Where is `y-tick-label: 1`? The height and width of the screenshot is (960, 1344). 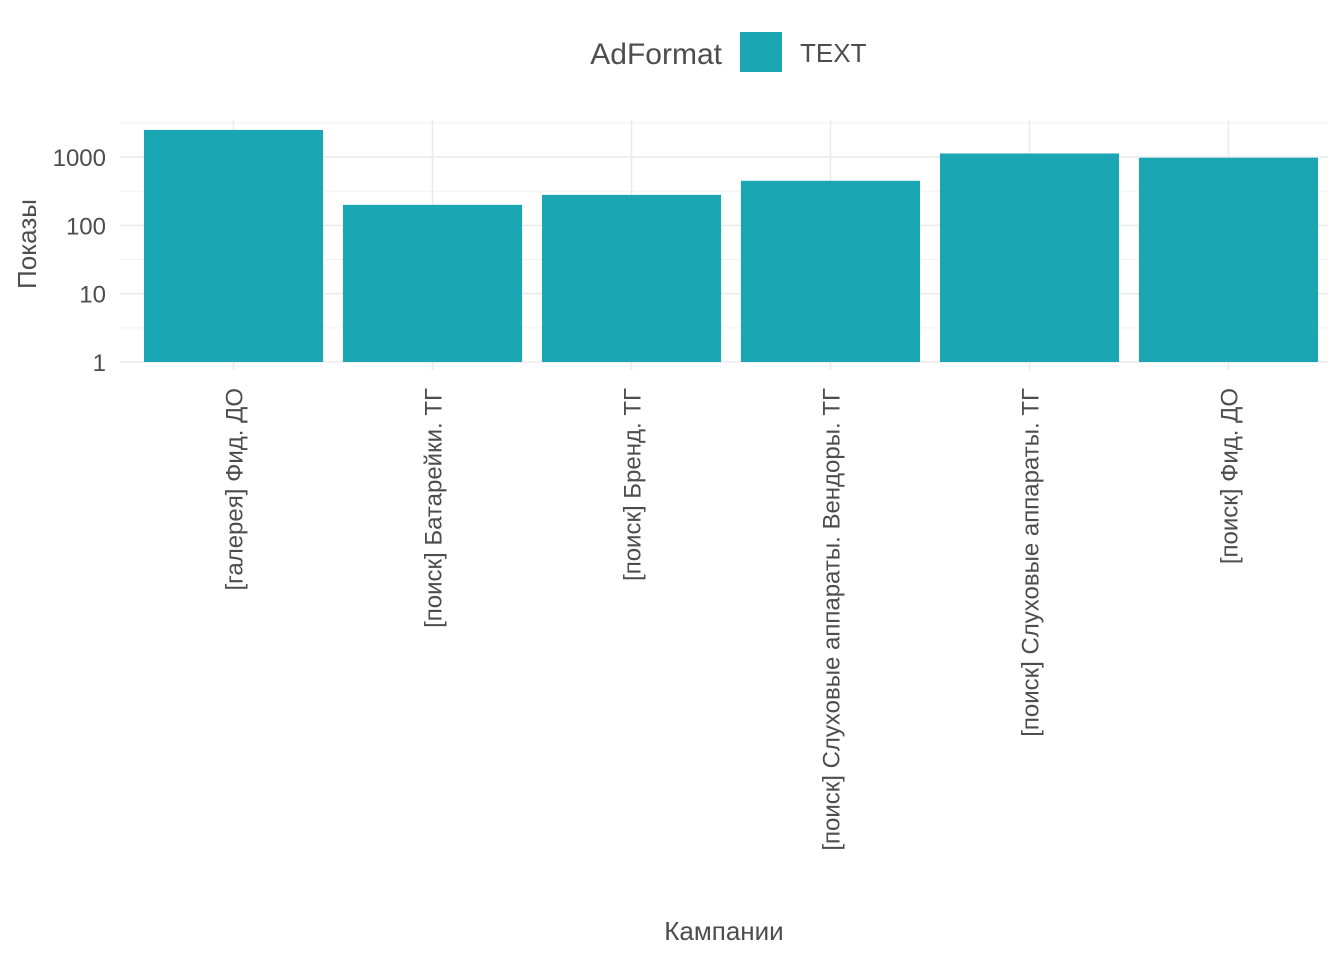
y-tick-label: 1 is located at coordinates (99, 363).